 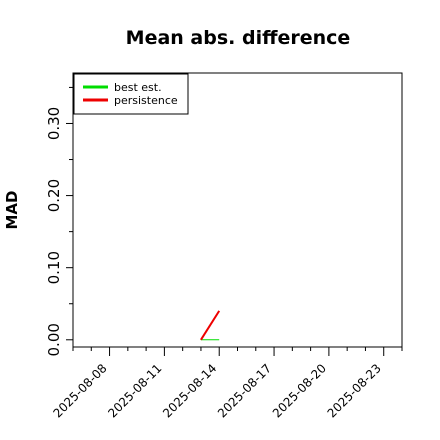 I want to click on chart-title: Mean abs. difference, so click(x=238, y=38).